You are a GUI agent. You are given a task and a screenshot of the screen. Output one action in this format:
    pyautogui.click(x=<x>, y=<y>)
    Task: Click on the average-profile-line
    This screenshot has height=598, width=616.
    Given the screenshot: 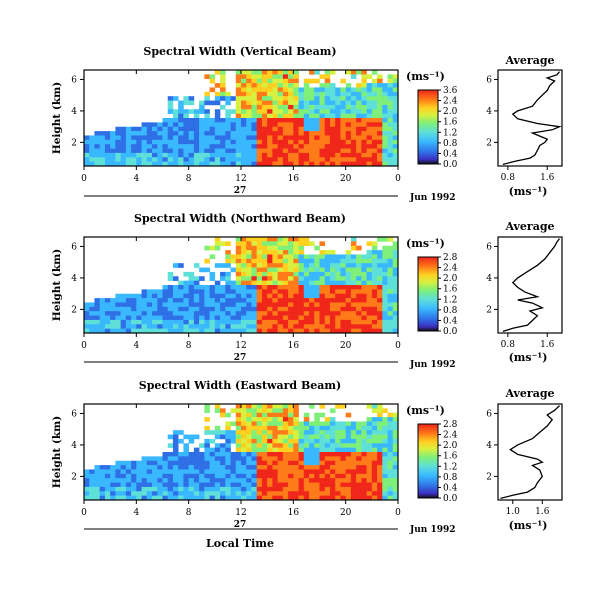 What is the action you would take?
    pyautogui.click(x=531, y=285)
    